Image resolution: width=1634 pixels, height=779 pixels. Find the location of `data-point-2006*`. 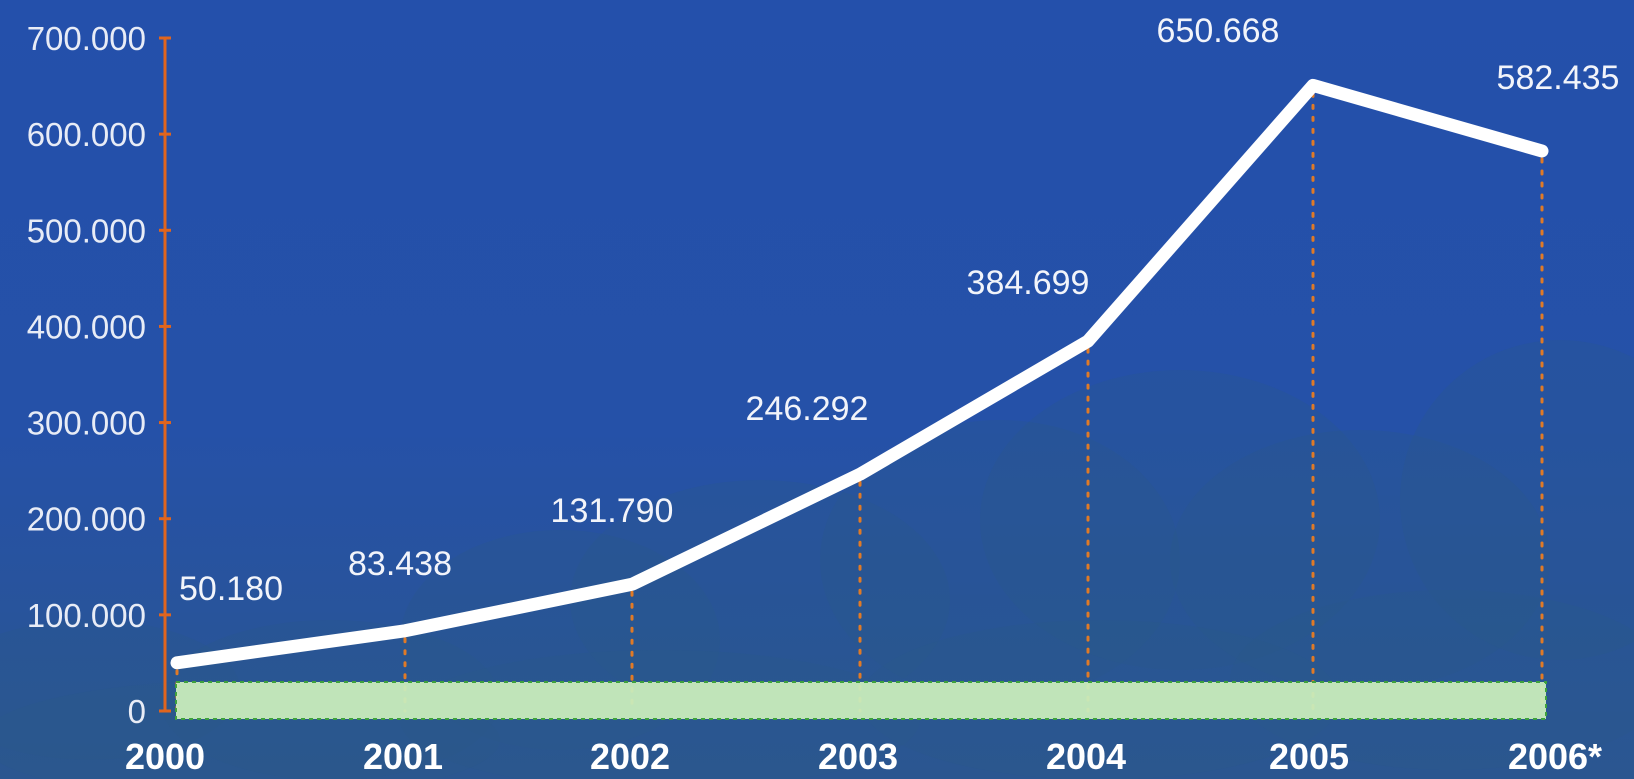

data-point-2006* is located at coordinates (1542, 151).